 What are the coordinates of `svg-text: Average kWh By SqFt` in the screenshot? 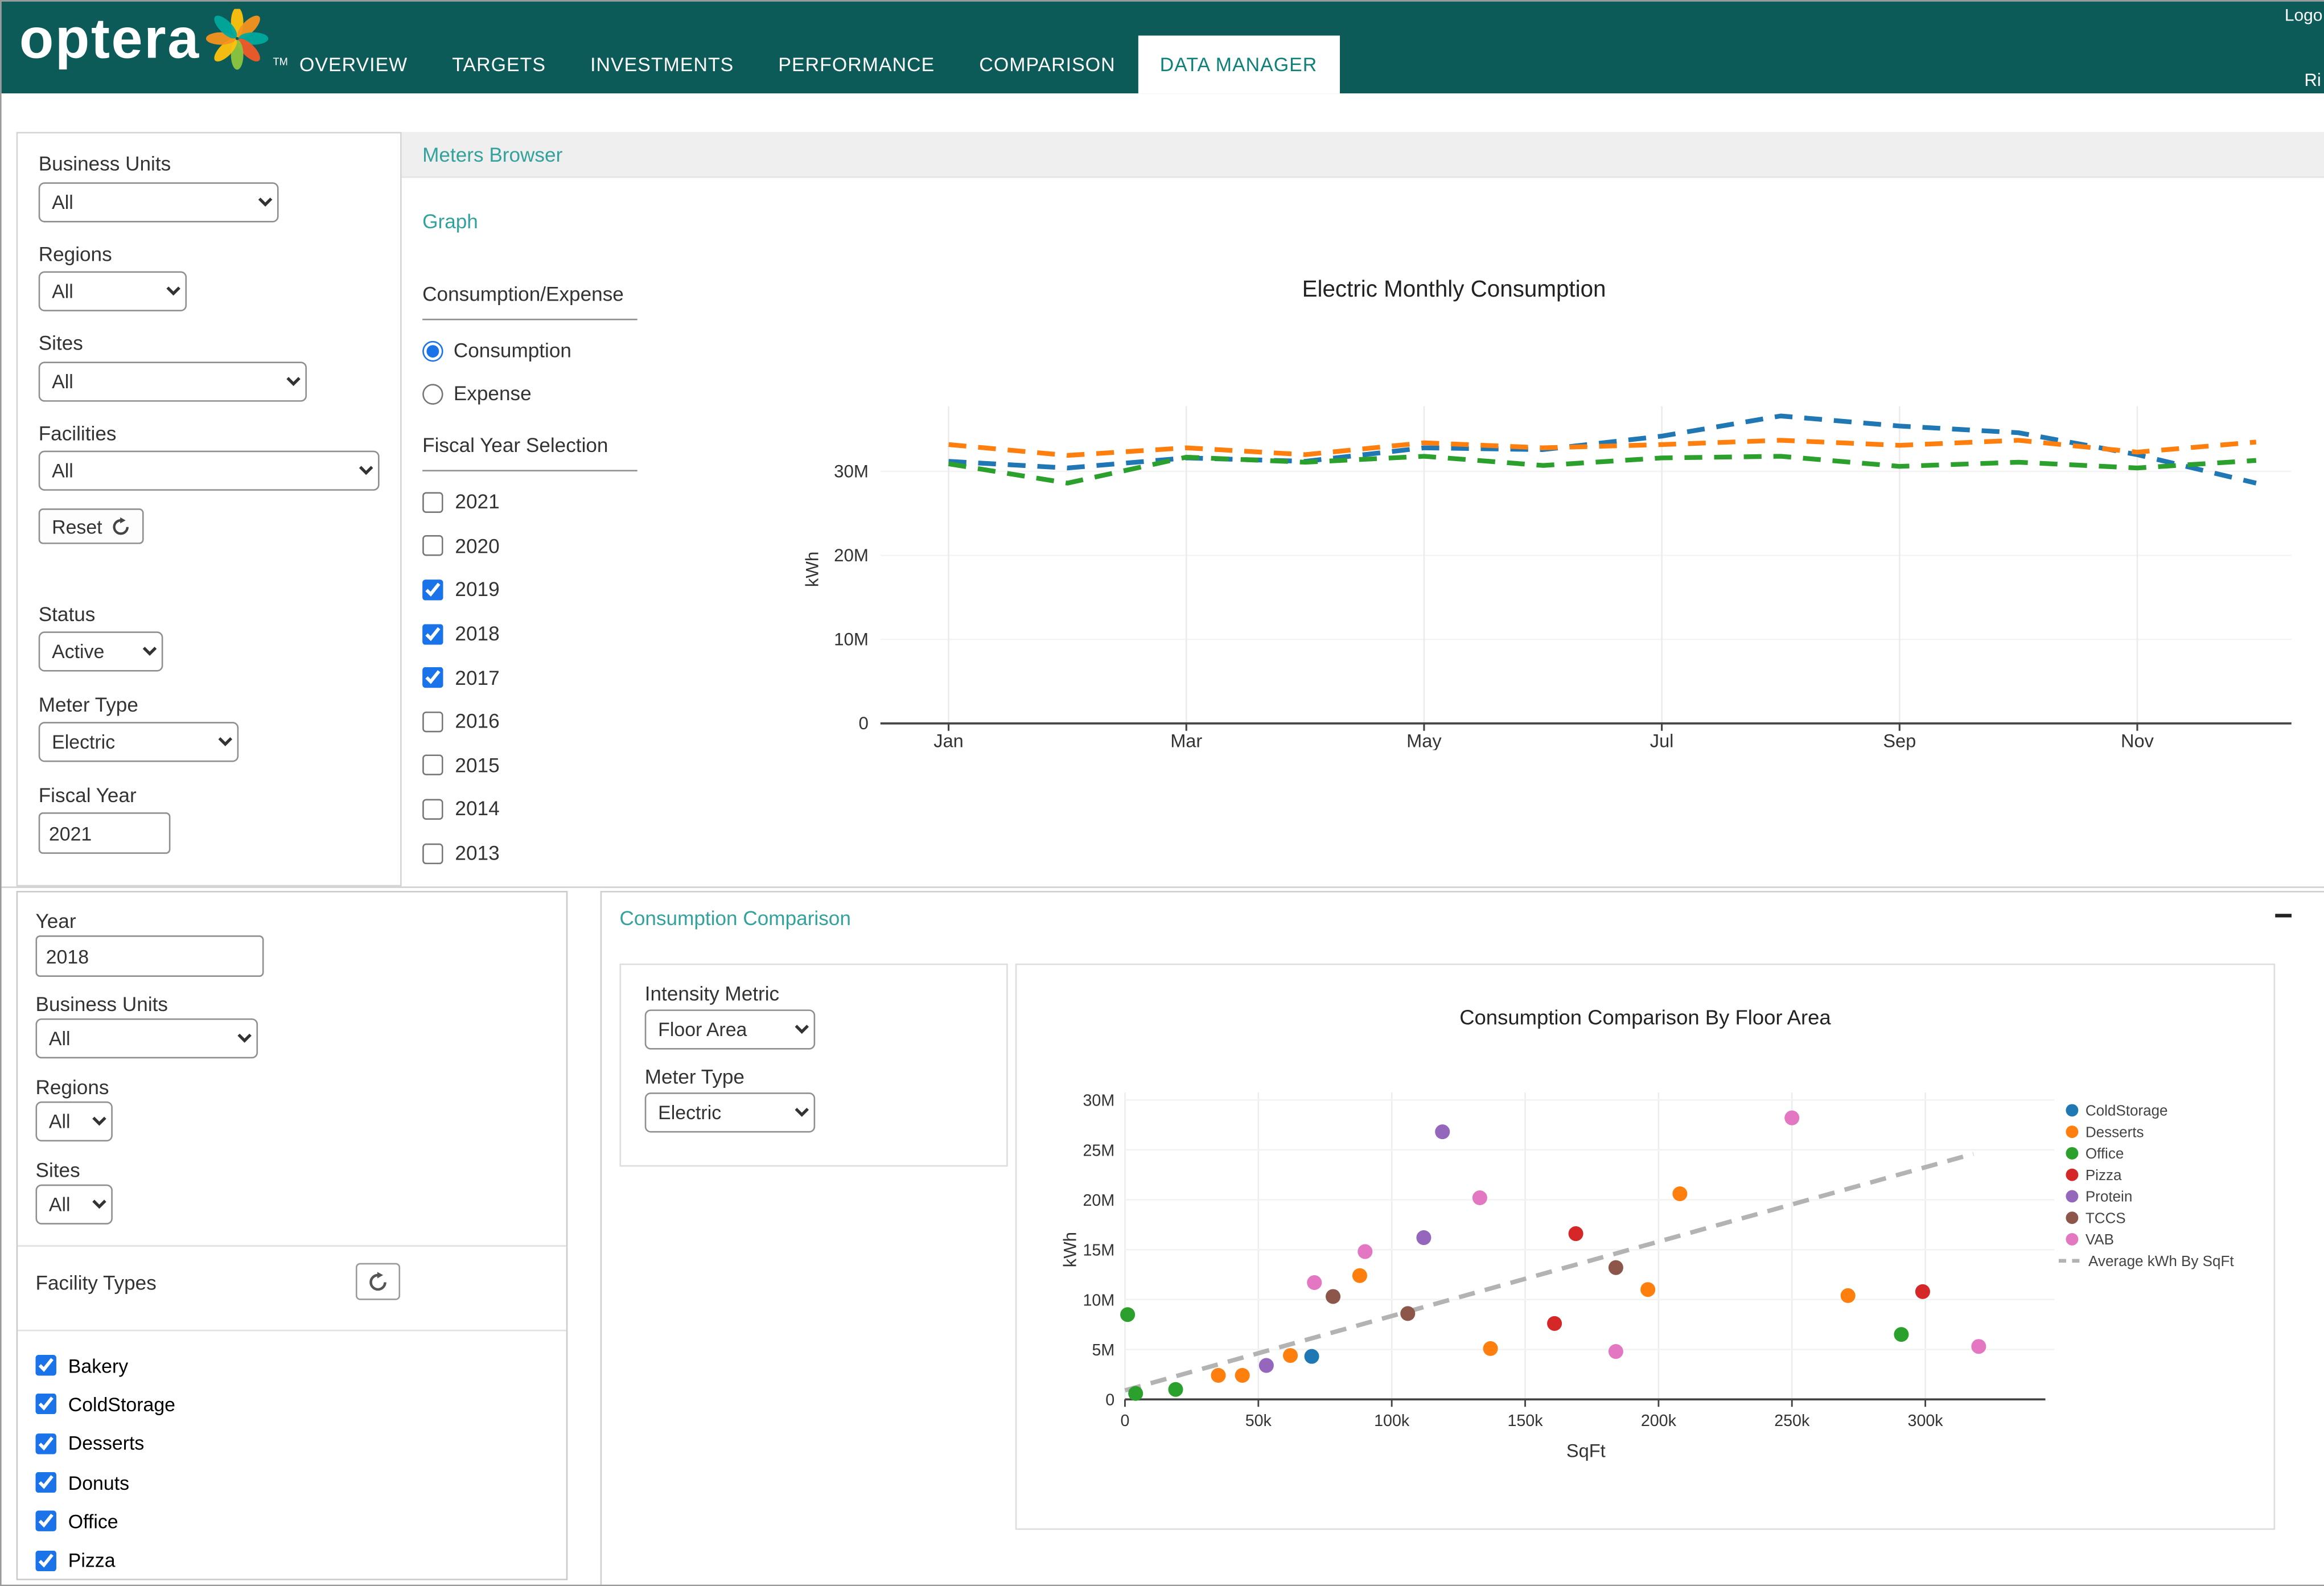 It's located at (2161, 1260).